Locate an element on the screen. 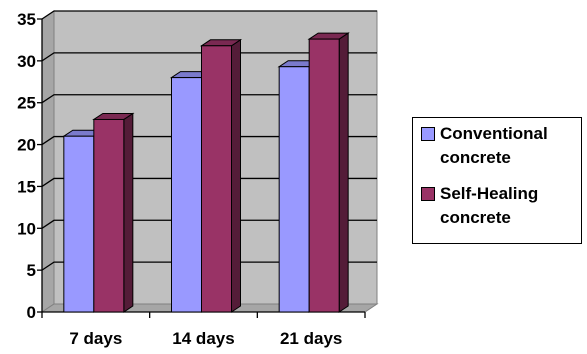 This screenshot has height=354, width=587. legend-item-conventional: Conventional concrete is located at coordinates (500, 146).